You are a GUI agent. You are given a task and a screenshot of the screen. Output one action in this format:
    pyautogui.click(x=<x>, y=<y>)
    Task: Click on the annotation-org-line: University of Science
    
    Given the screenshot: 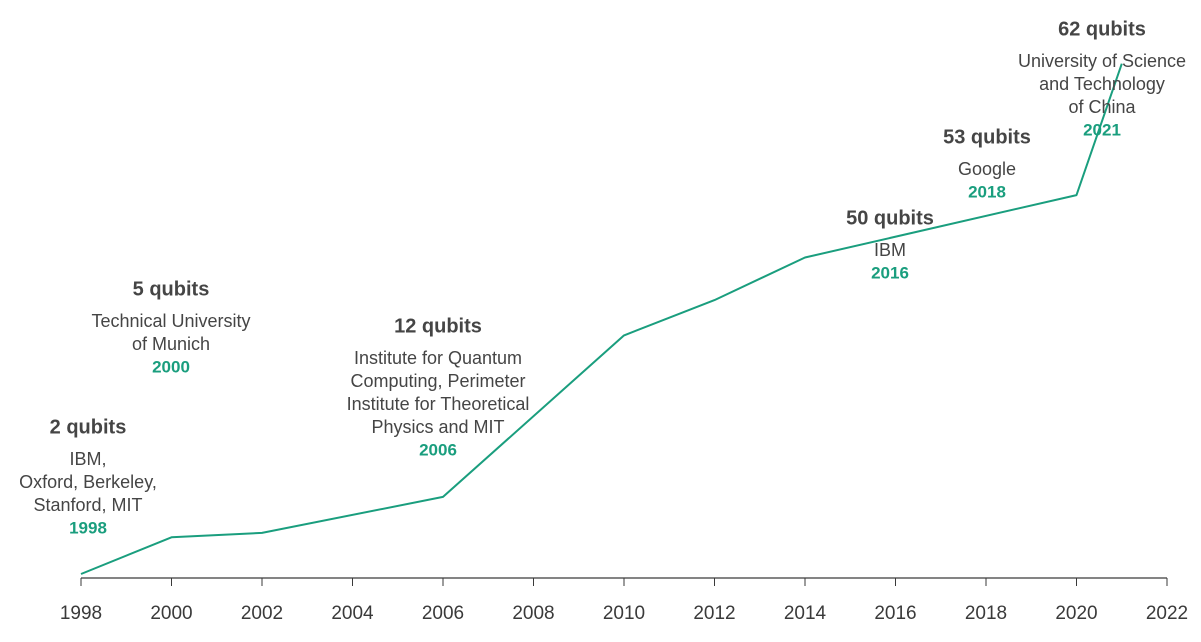 What is the action you would take?
    pyautogui.click(x=1102, y=61)
    